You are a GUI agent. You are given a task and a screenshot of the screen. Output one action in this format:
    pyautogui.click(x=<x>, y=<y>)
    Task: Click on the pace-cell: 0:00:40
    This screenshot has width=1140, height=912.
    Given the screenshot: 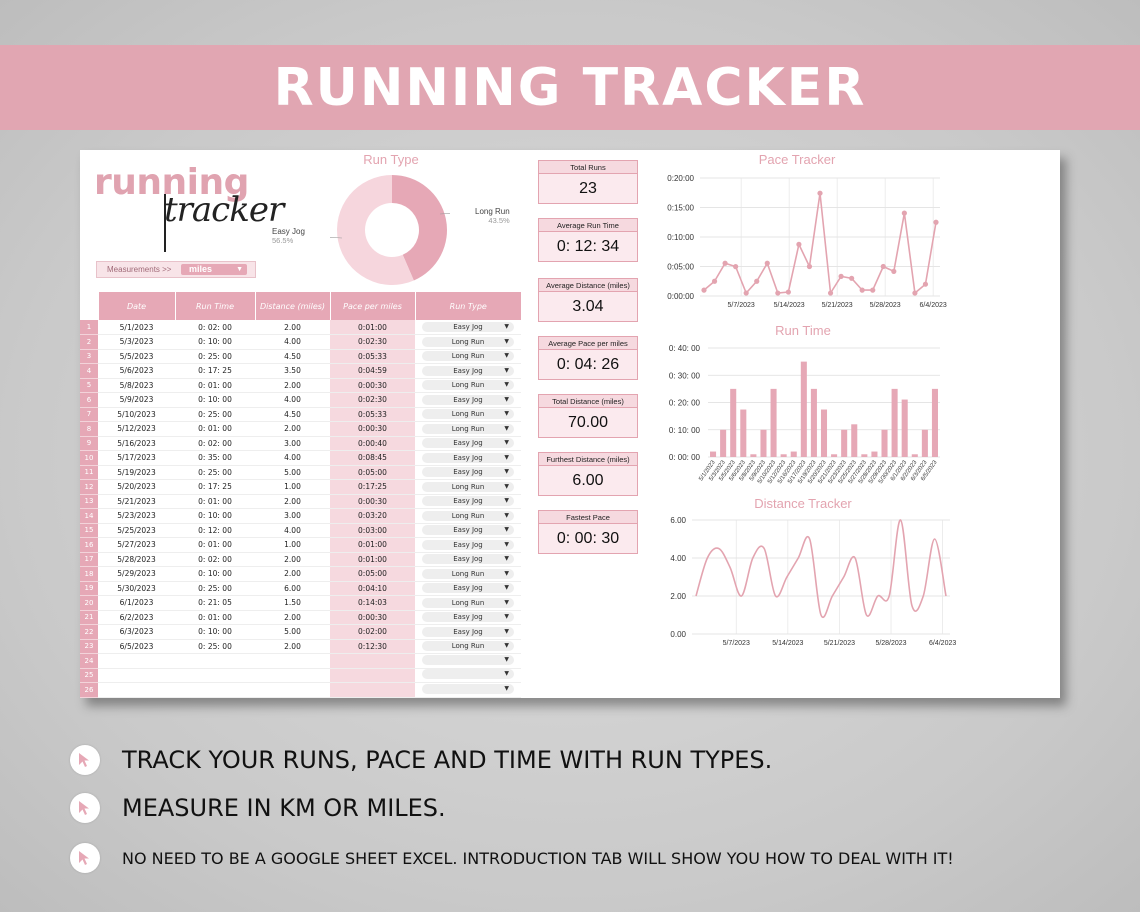 What is the action you would take?
    pyautogui.click(x=372, y=443)
    